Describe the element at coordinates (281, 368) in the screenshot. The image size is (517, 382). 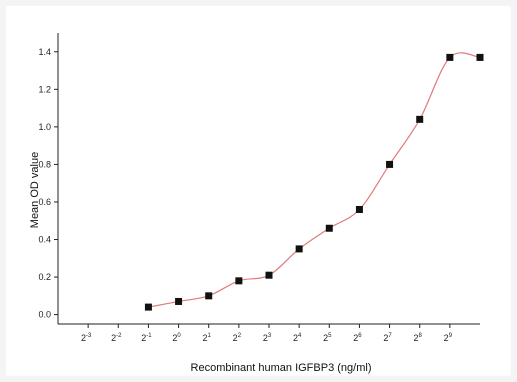
I see `x-axis-title: Recombinant human IGFBP3 (ng/ml)` at that location.